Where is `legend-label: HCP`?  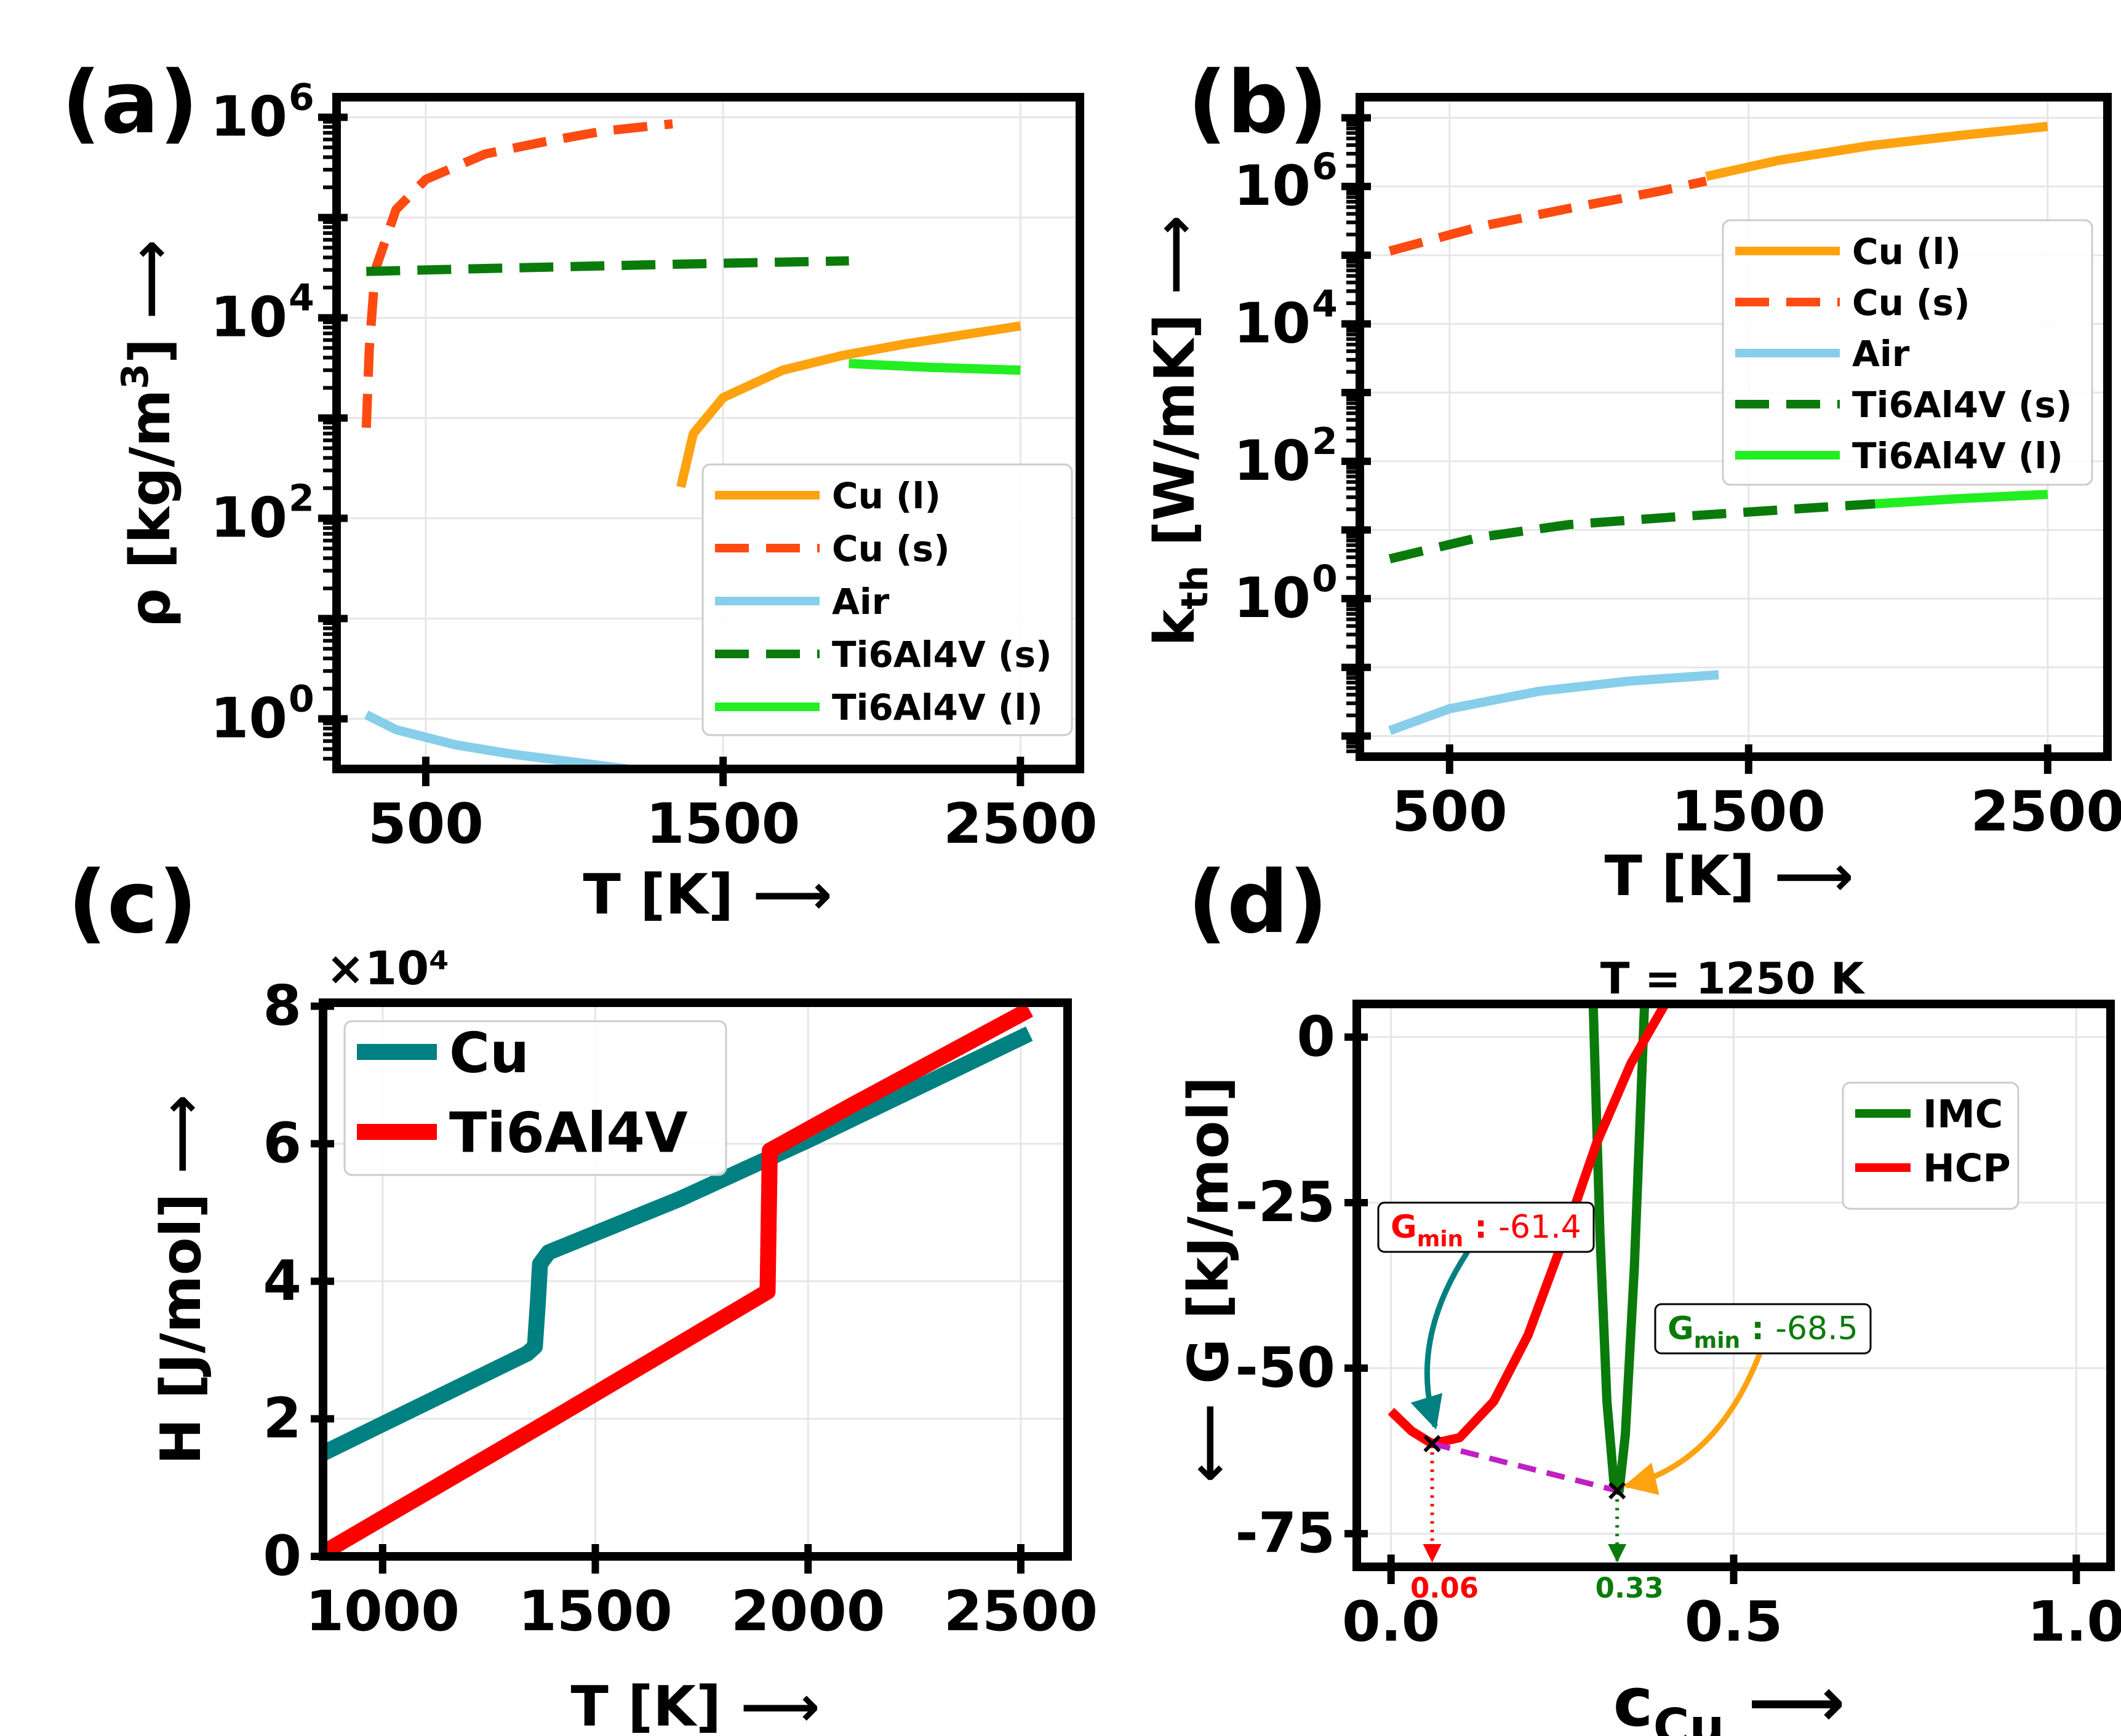
legend-label: HCP is located at coordinates (1967, 1167).